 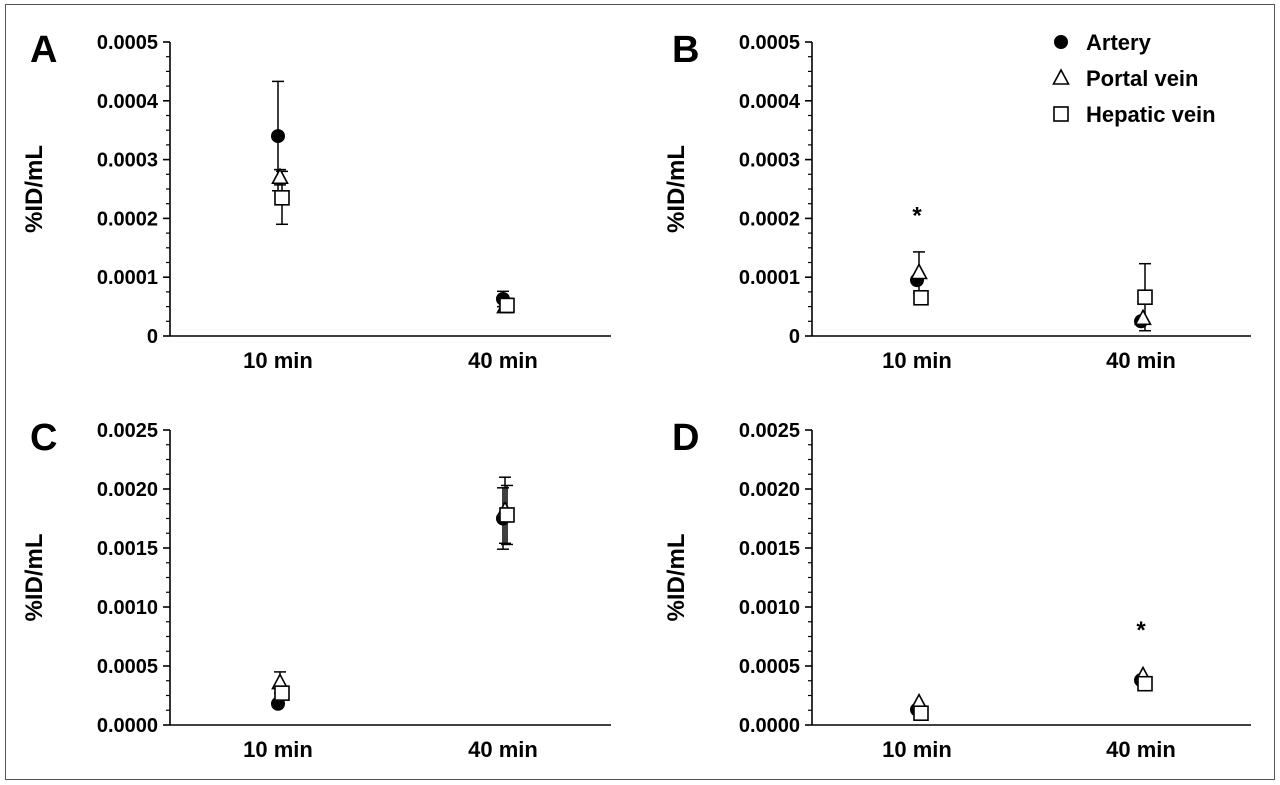 I want to click on panel-label: C, so click(x=43, y=438).